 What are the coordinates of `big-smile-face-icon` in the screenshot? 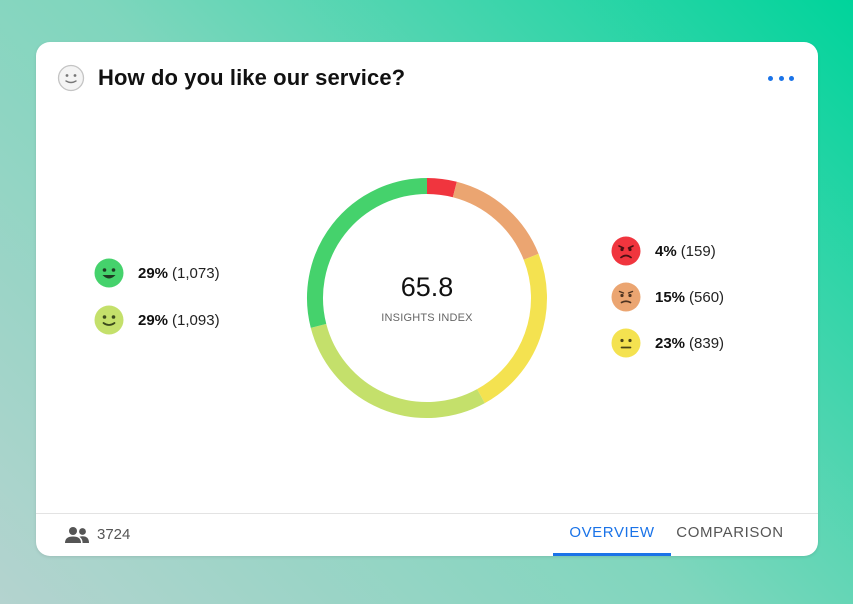 It's located at (109, 273).